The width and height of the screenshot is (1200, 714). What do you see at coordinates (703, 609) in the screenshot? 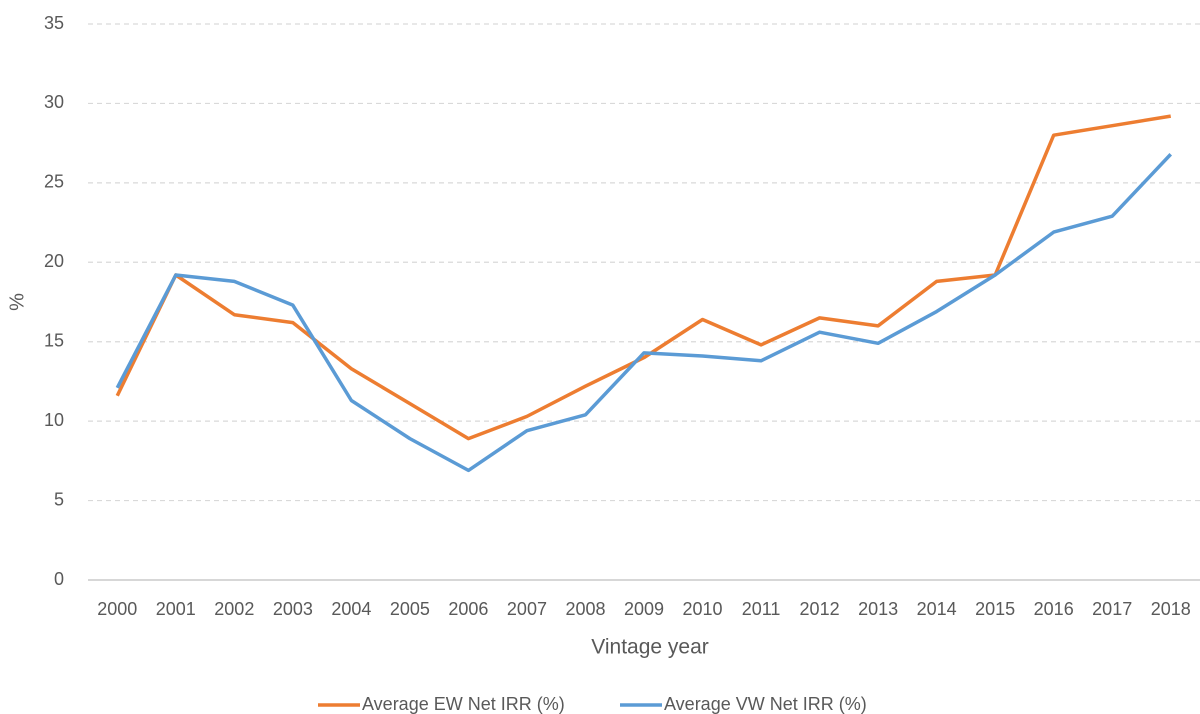
I see `x-tick-label: 2010` at bounding box center [703, 609].